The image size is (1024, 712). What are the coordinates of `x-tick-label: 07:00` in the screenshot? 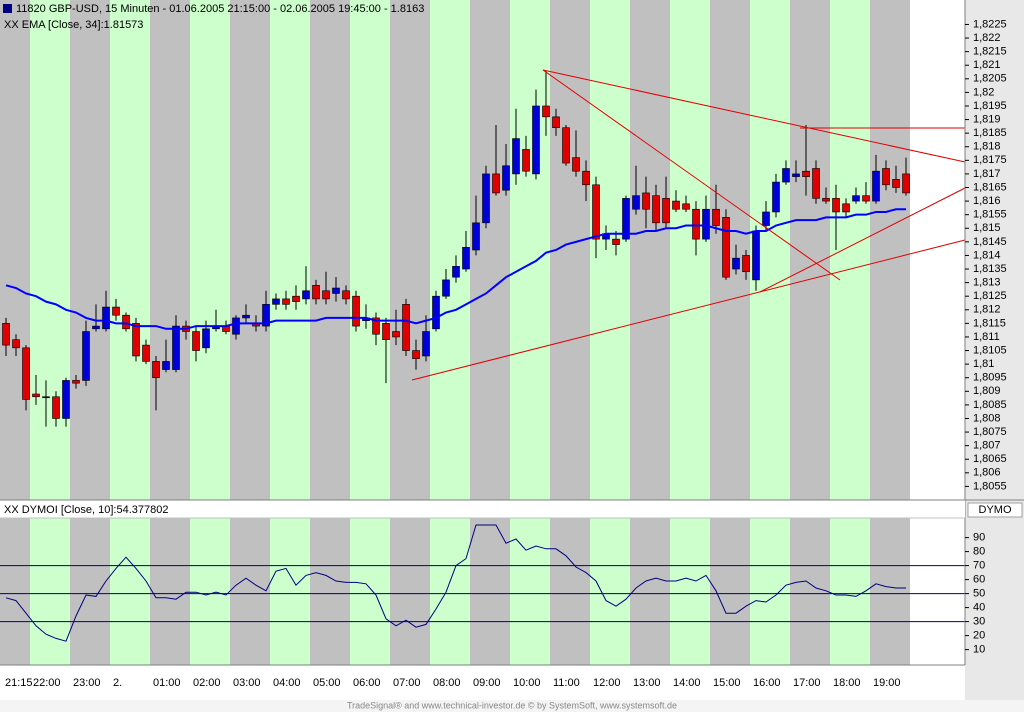 It's located at (407, 683).